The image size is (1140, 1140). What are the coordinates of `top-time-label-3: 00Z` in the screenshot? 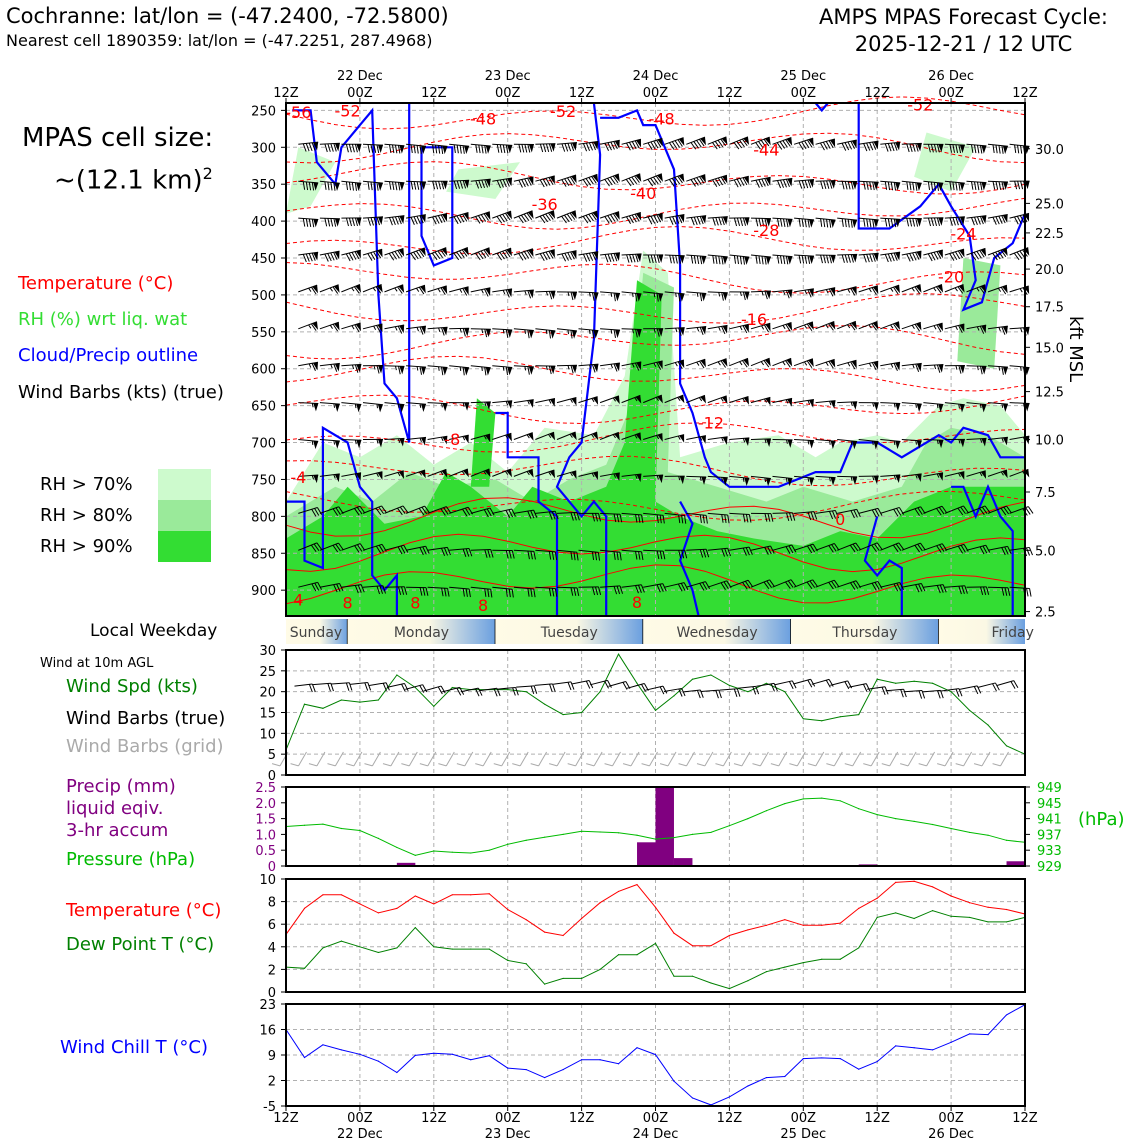 It's located at (508, 93).